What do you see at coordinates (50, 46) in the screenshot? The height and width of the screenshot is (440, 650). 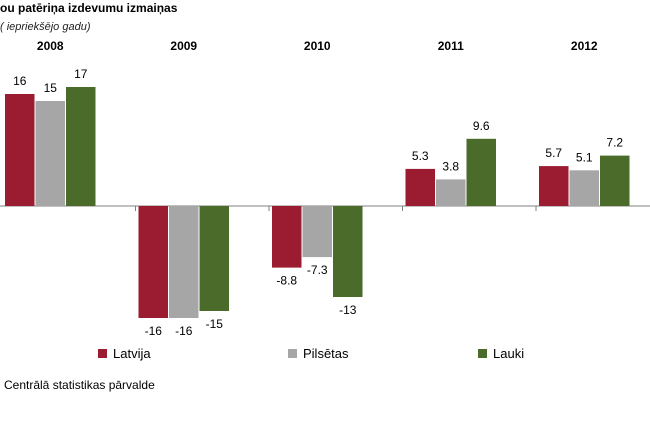 I see `category-label: 2008` at bounding box center [50, 46].